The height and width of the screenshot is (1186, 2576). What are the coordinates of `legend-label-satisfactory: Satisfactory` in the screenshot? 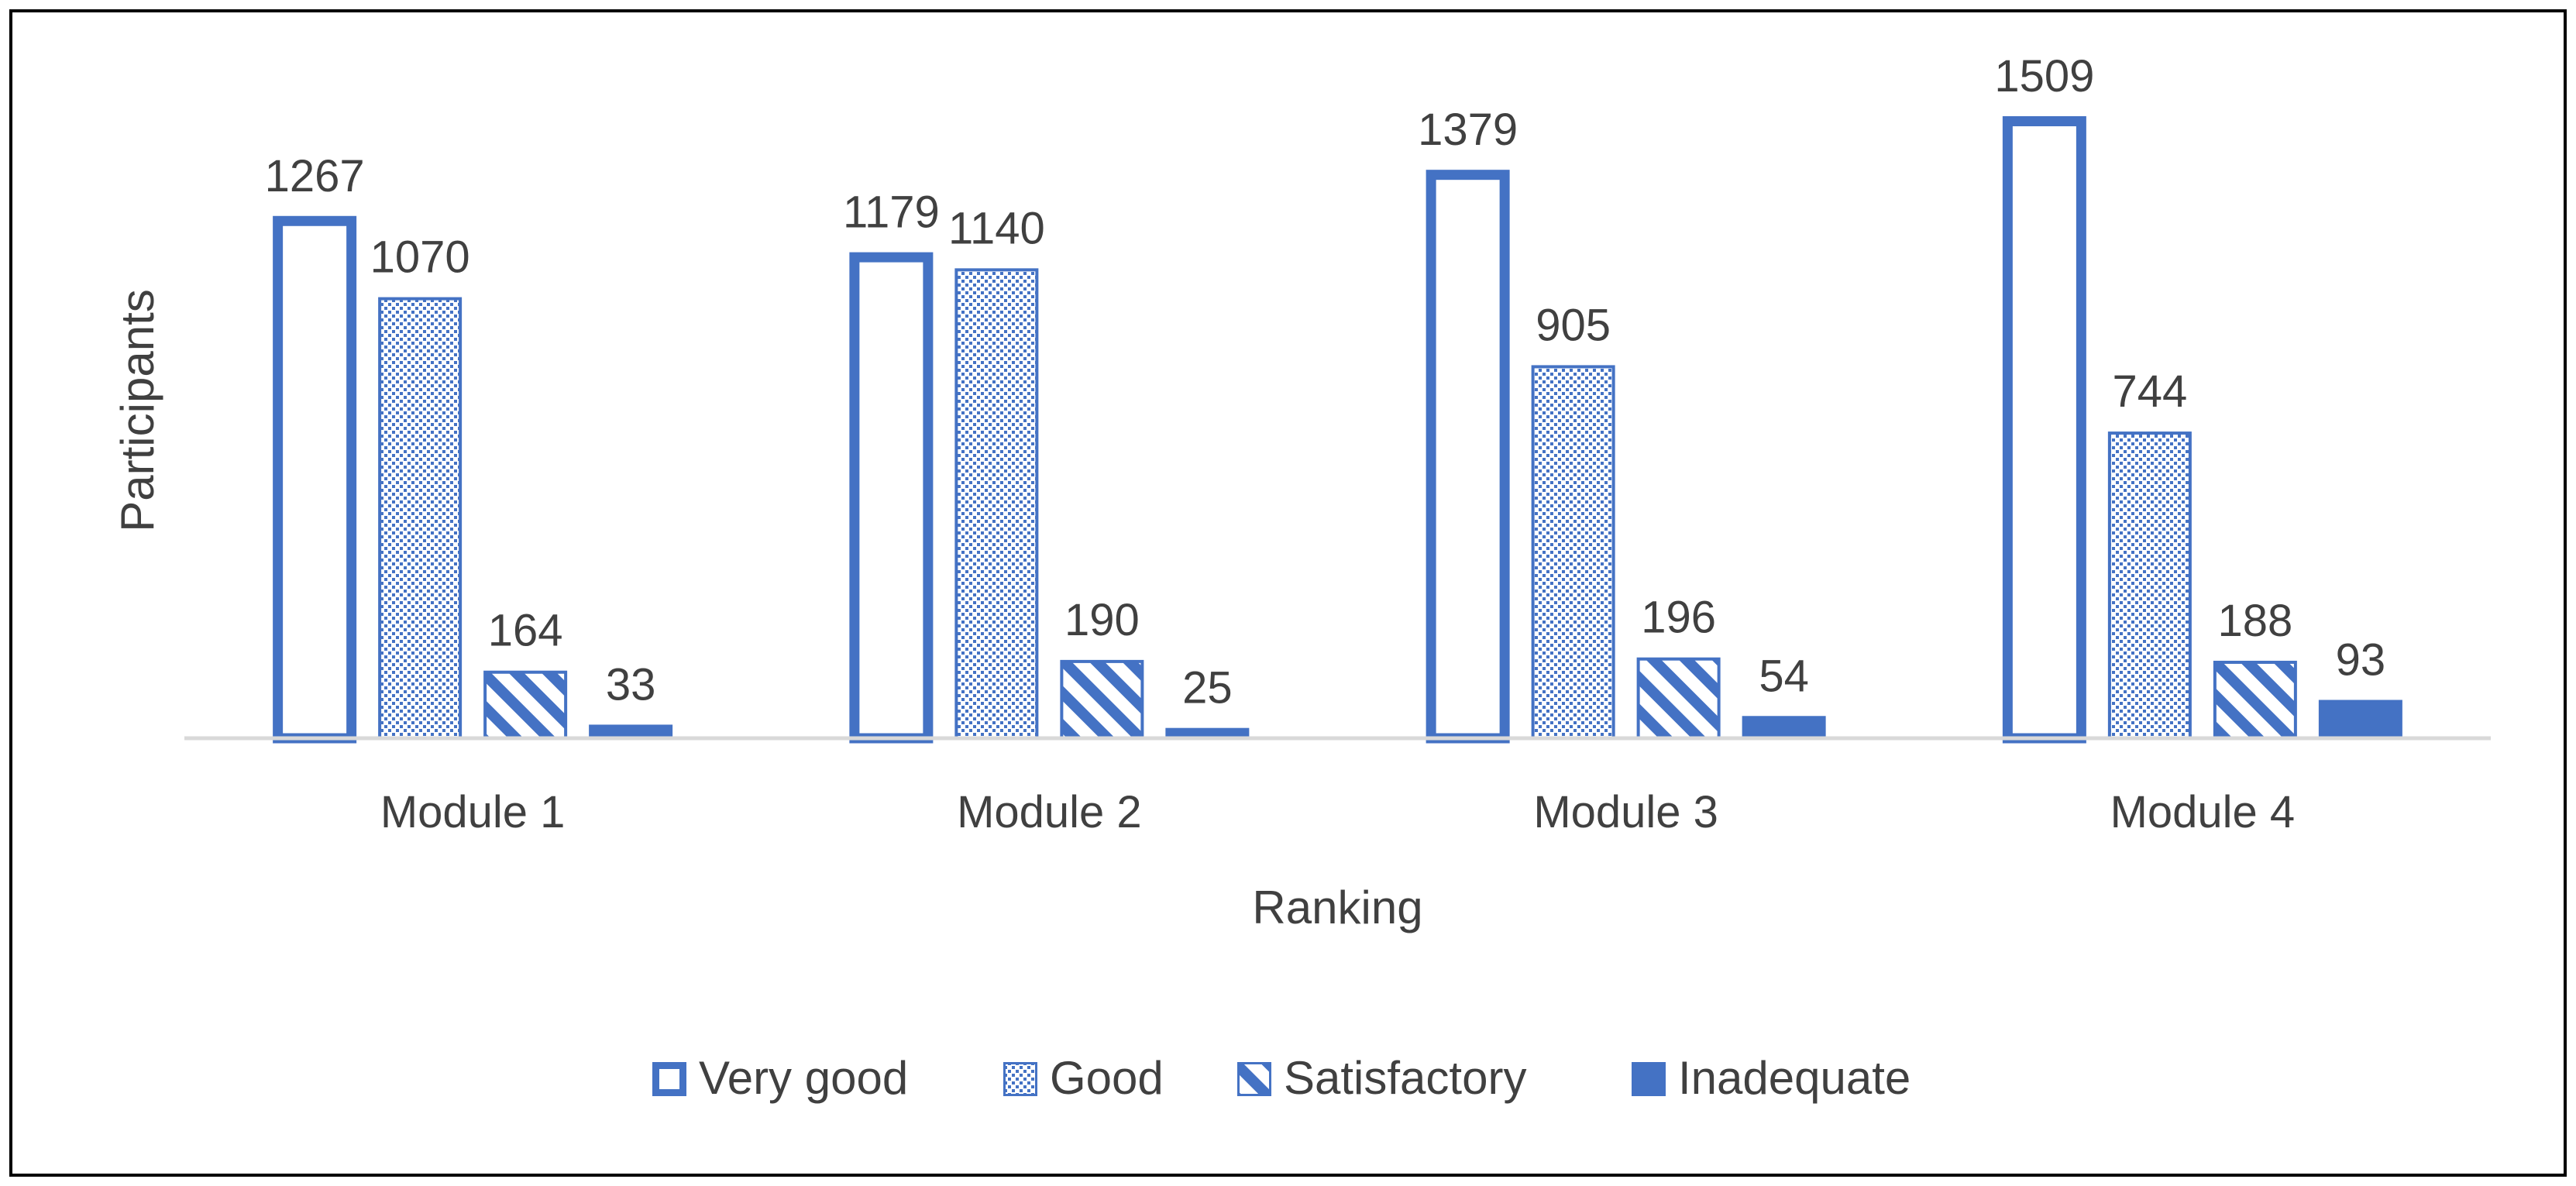 It's located at (1405, 1078).